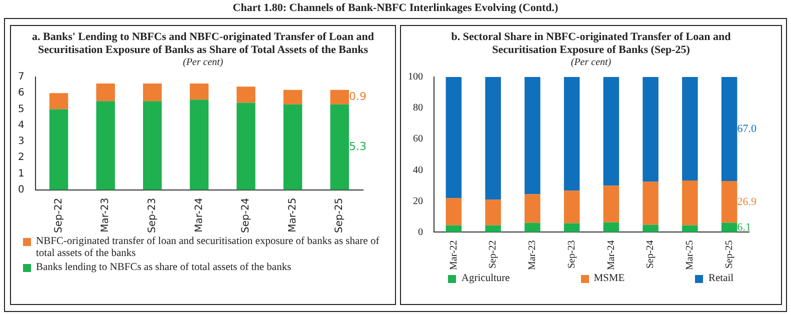 This screenshot has height=315, width=791. I want to click on y-tick-label: 2, so click(21, 158).